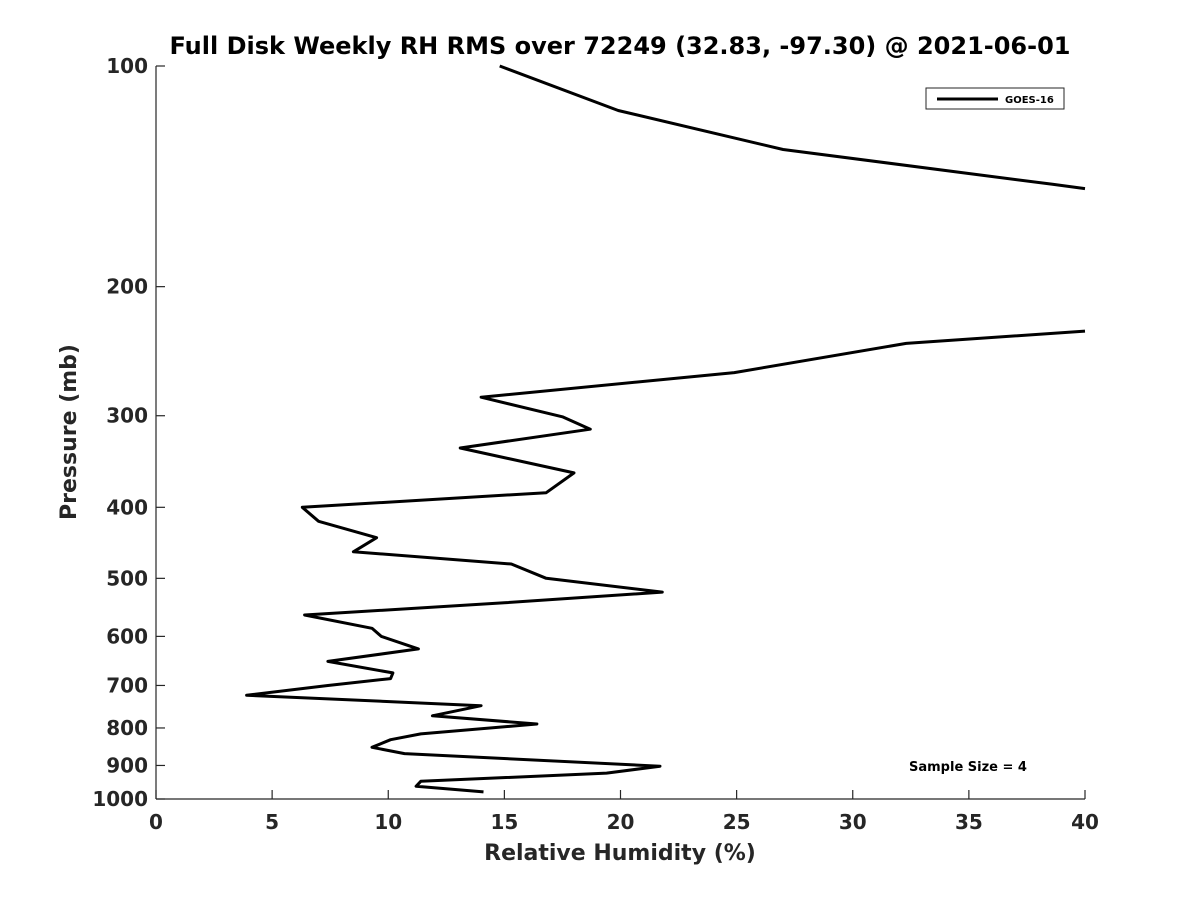  Describe the element at coordinates (127, 578) in the screenshot. I see `y-tick-label: 500` at that location.